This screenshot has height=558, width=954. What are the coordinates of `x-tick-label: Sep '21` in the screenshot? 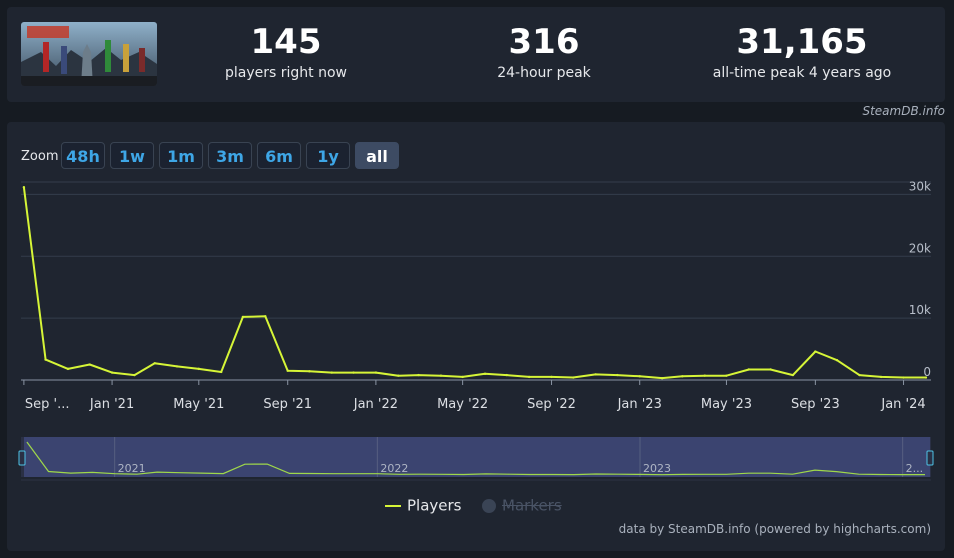 It's located at (287, 404).